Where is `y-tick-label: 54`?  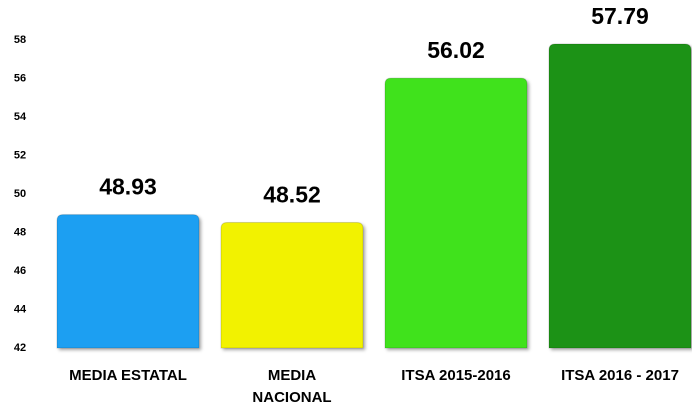
y-tick-label: 54 is located at coordinates (20, 117).